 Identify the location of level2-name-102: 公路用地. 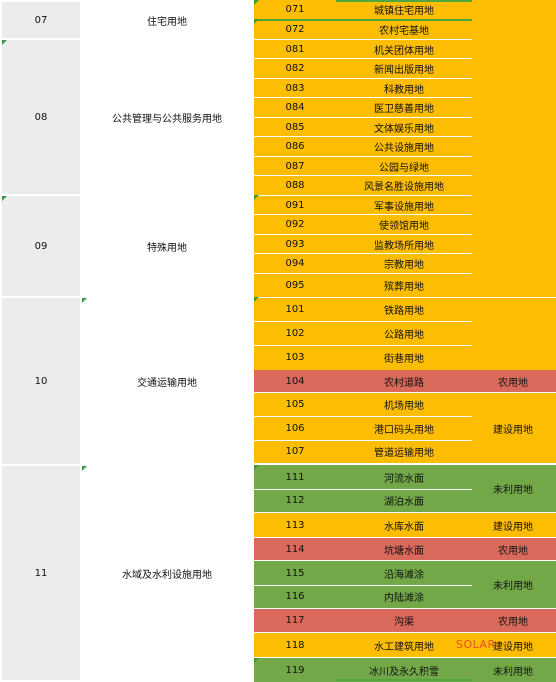
(404, 333).